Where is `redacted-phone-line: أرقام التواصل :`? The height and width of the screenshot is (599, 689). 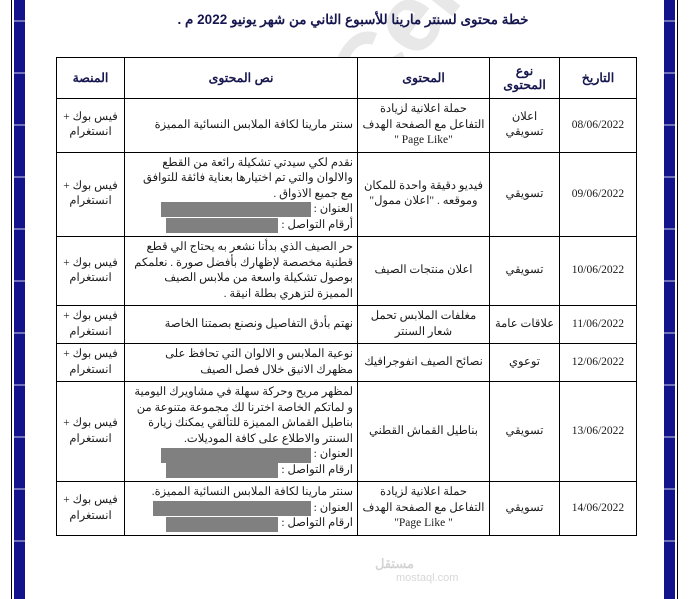
redacted-phone-line: أرقام التواصل : is located at coordinates (241, 225).